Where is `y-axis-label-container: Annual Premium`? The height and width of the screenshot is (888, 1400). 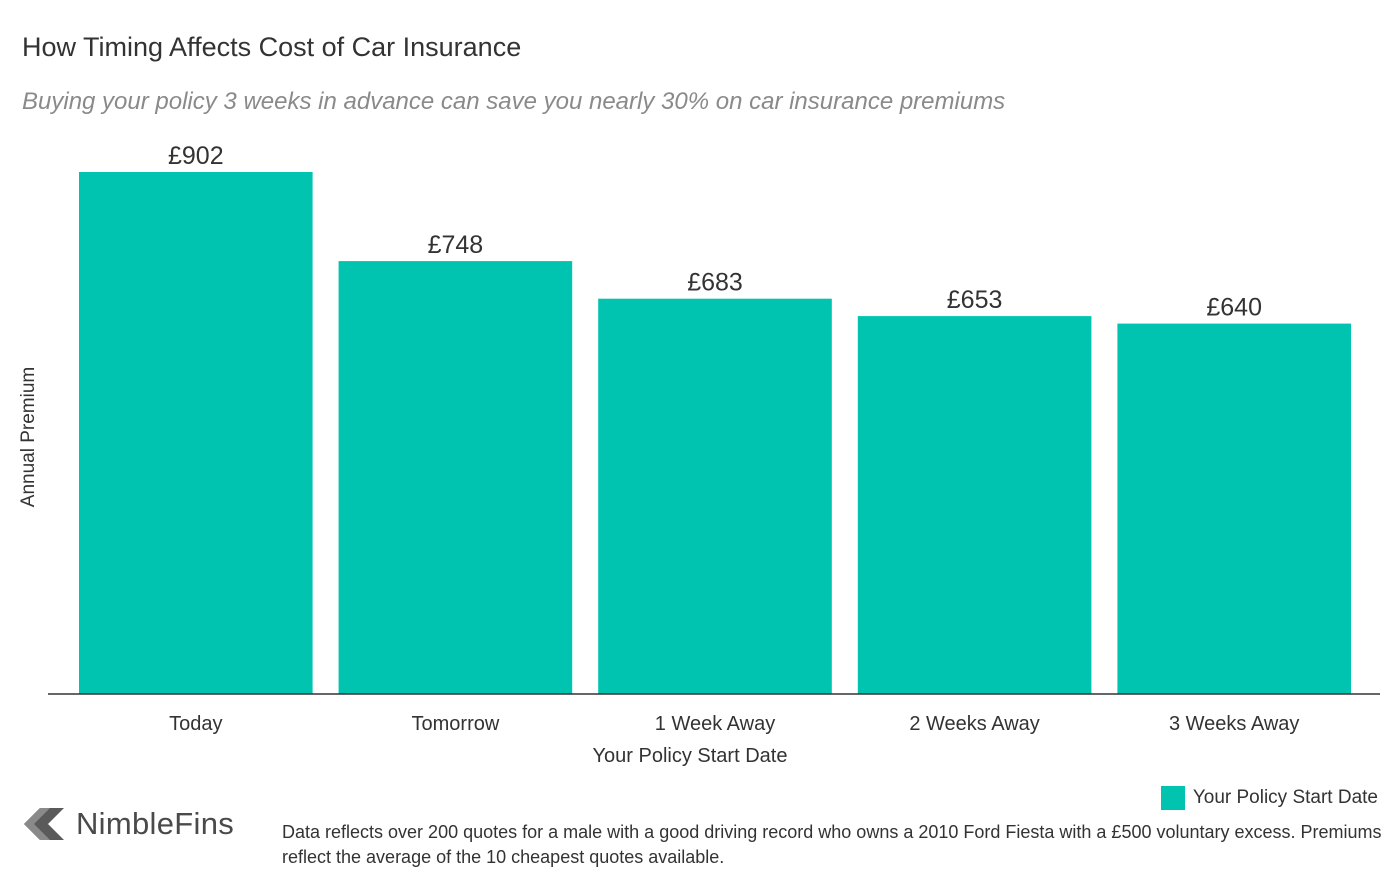 y-axis-label-container: Annual Premium is located at coordinates (29, 437).